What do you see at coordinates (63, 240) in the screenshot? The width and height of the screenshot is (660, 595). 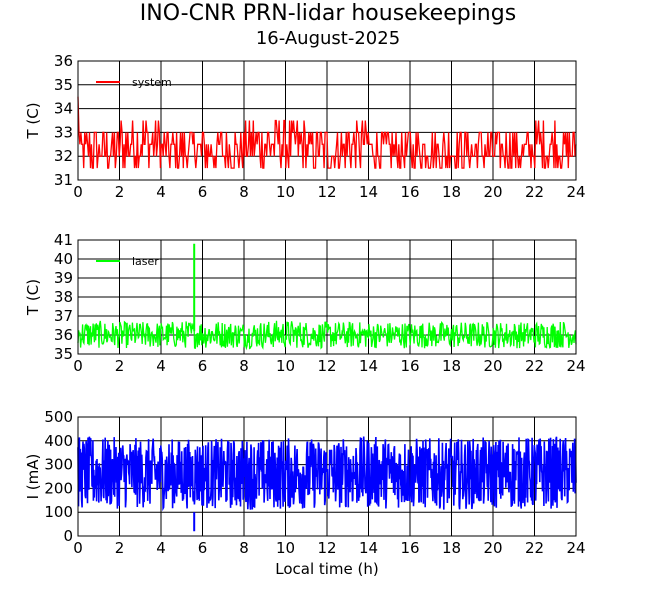 I see `y-tick-label: 41` at bounding box center [63, 240].